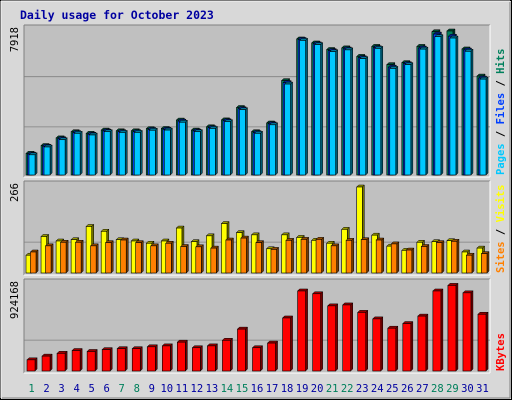  I want to click on day-label-5: 5, so click(91, 389).